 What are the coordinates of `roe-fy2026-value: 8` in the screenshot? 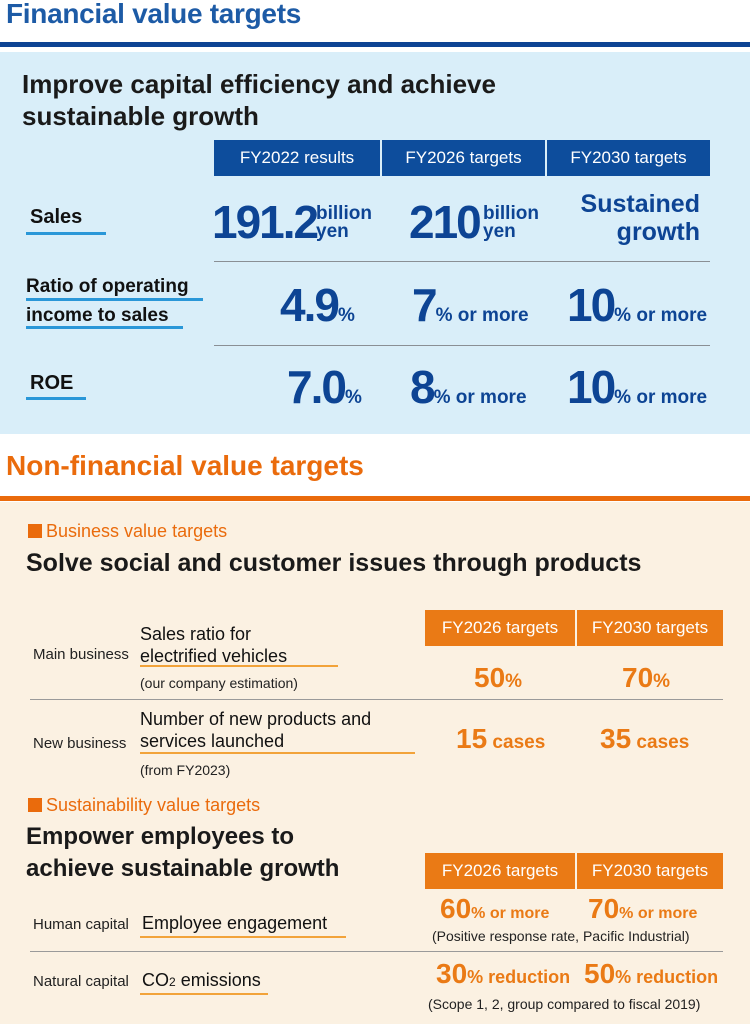 It's located at (423, 387).